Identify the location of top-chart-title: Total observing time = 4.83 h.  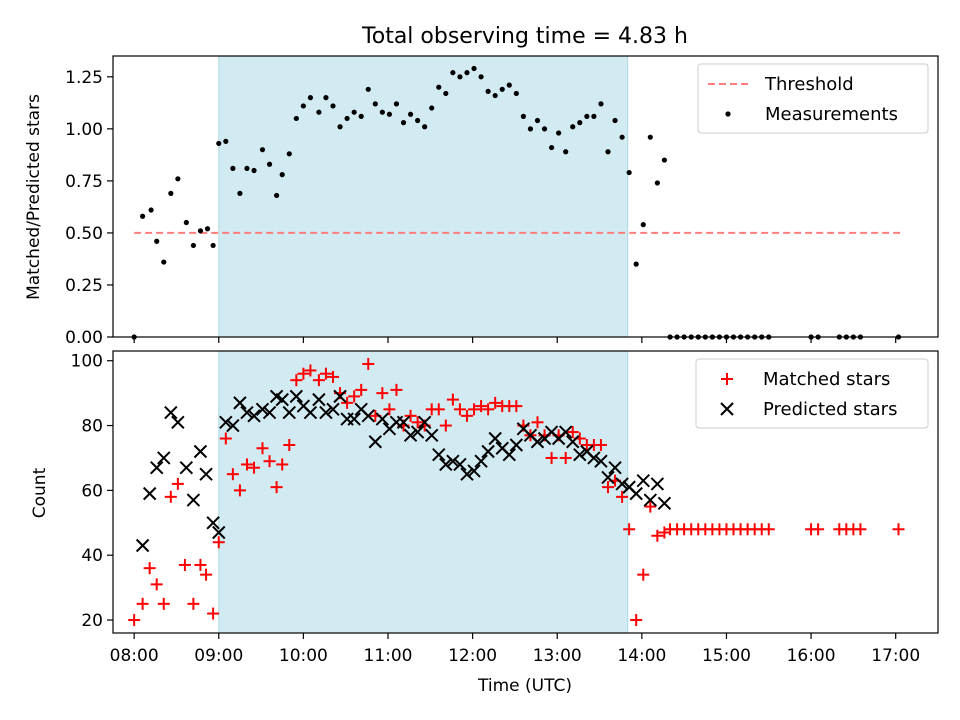
(524, 36).